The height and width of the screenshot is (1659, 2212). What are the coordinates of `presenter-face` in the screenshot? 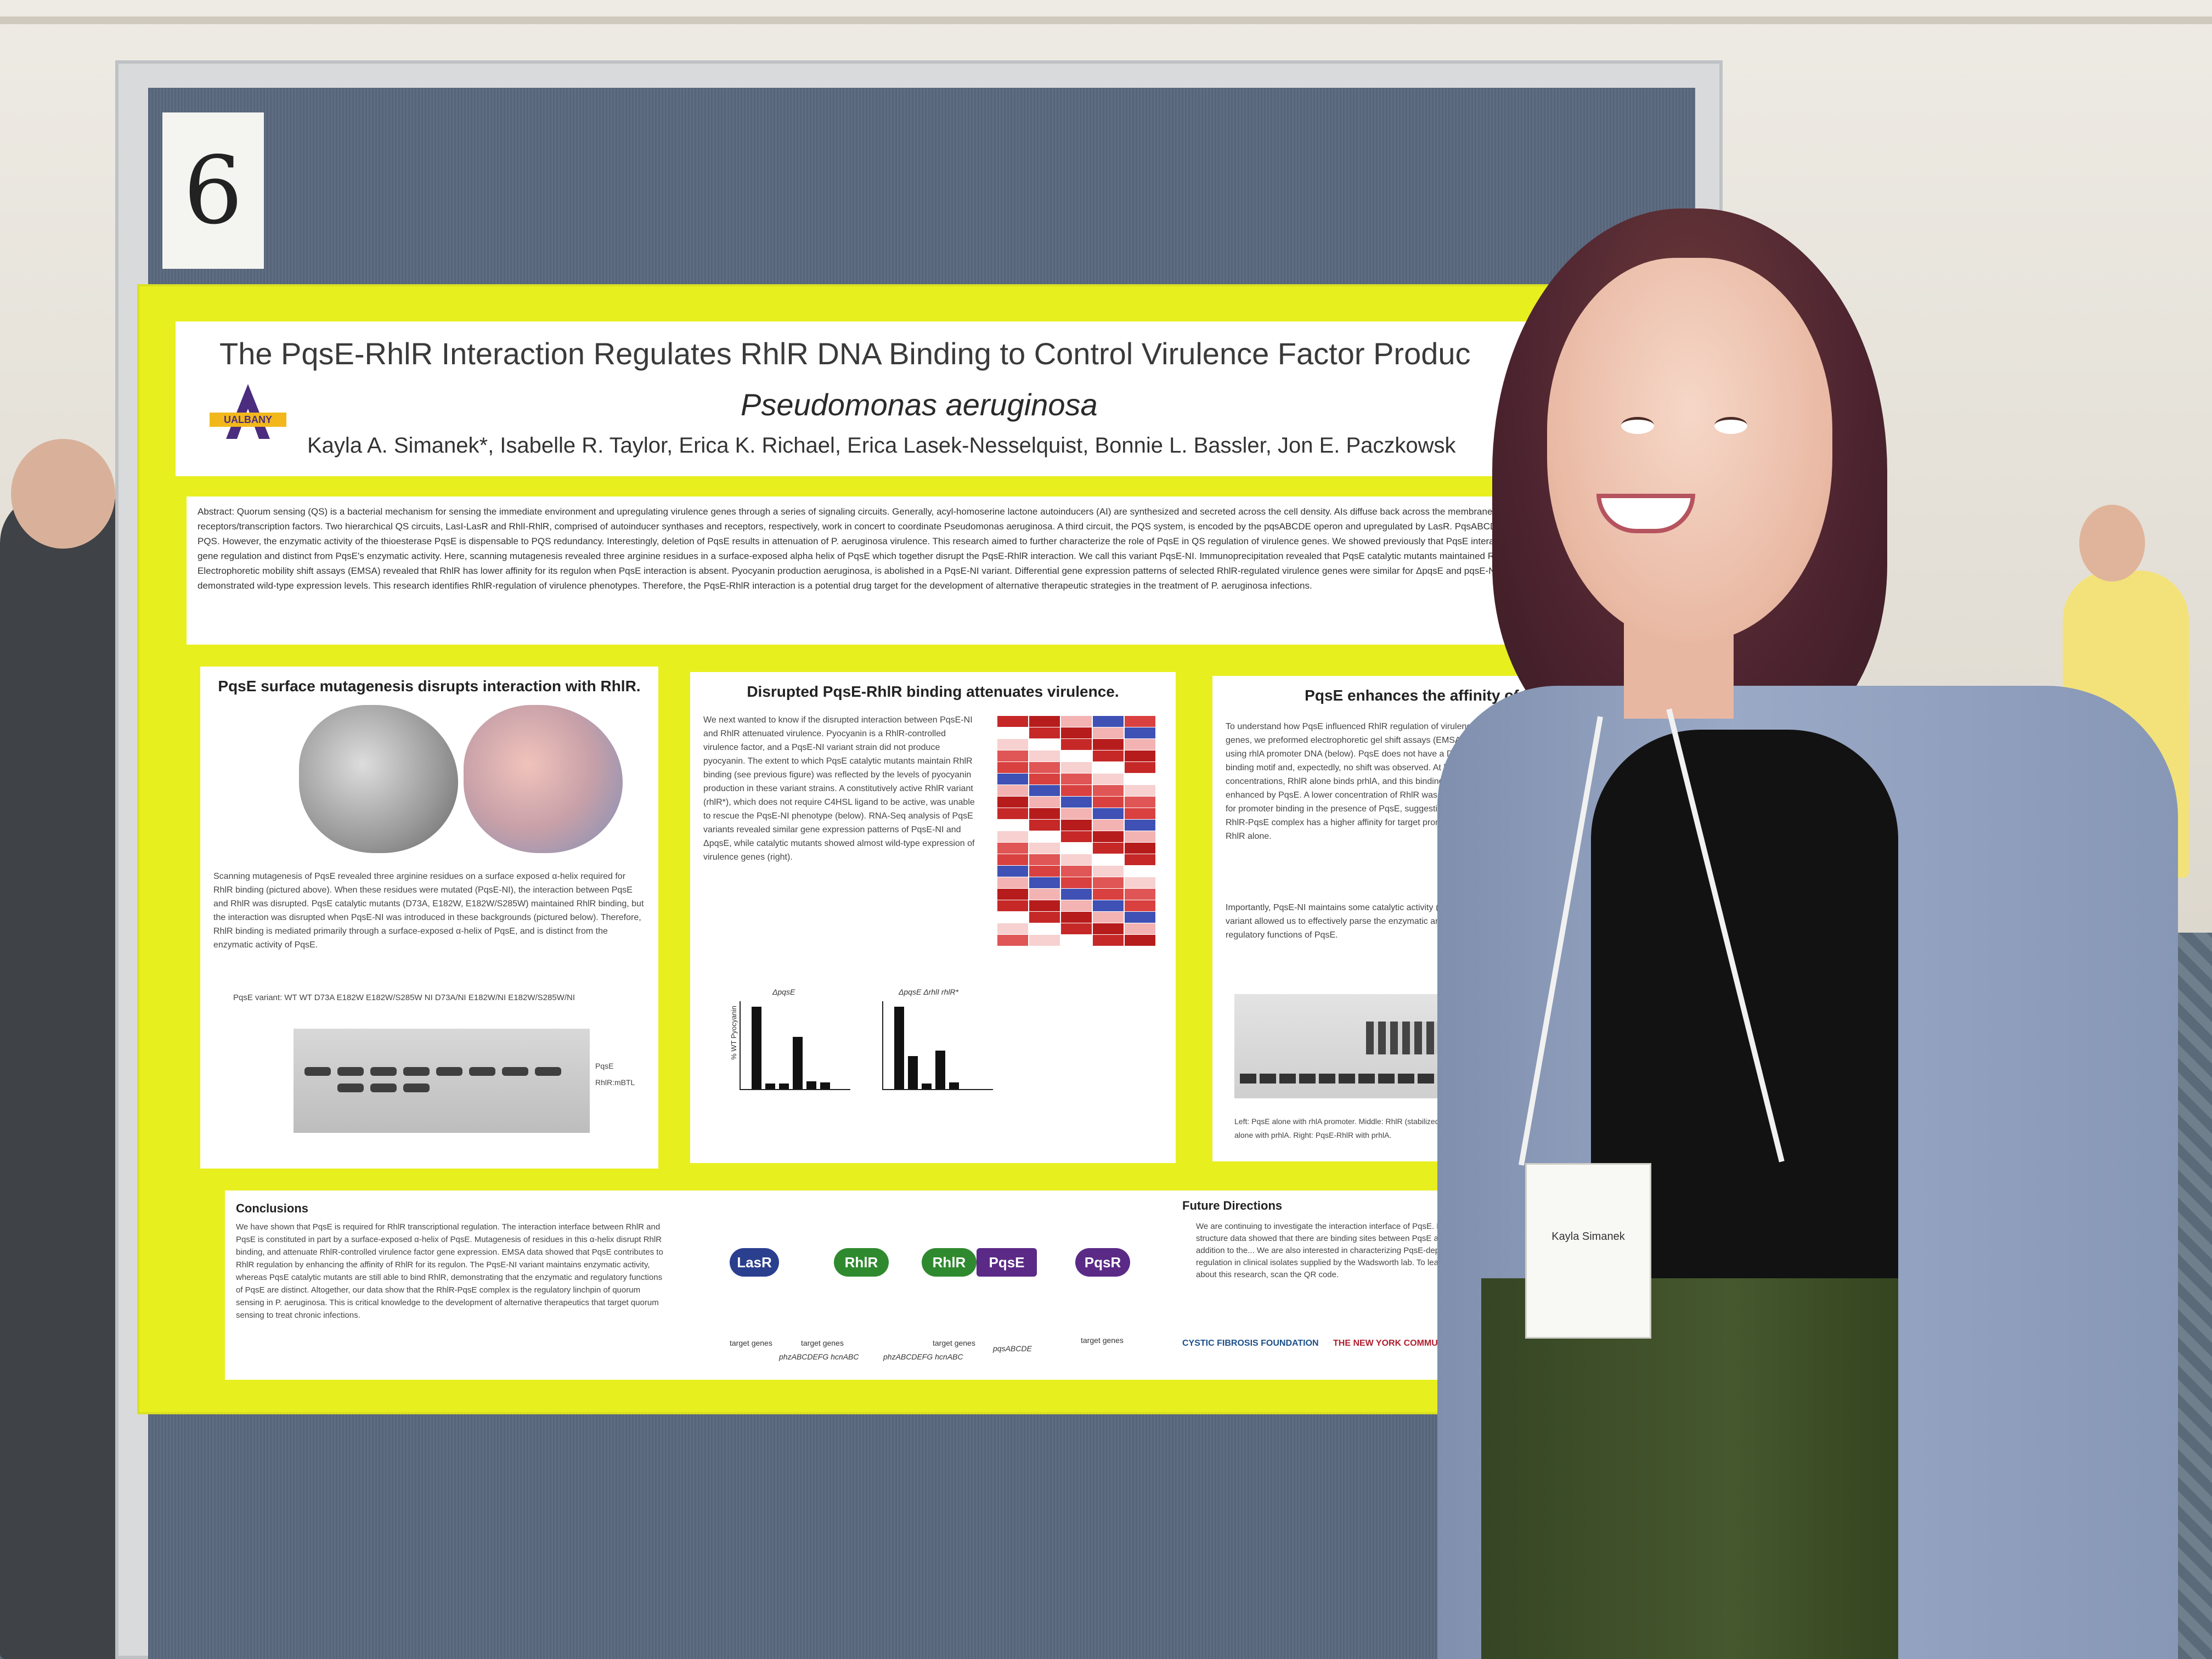 It's located at (1689, 450).